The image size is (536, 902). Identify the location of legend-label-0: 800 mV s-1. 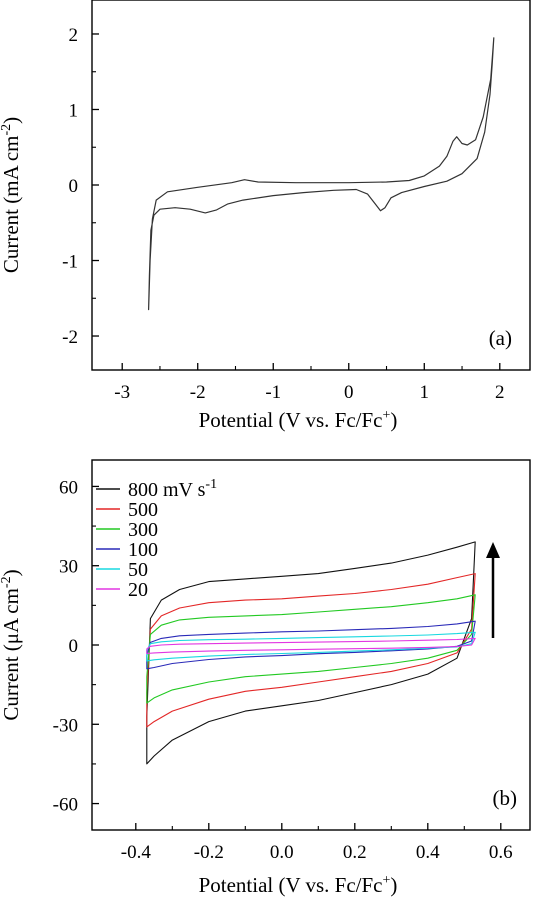
(172, 489).